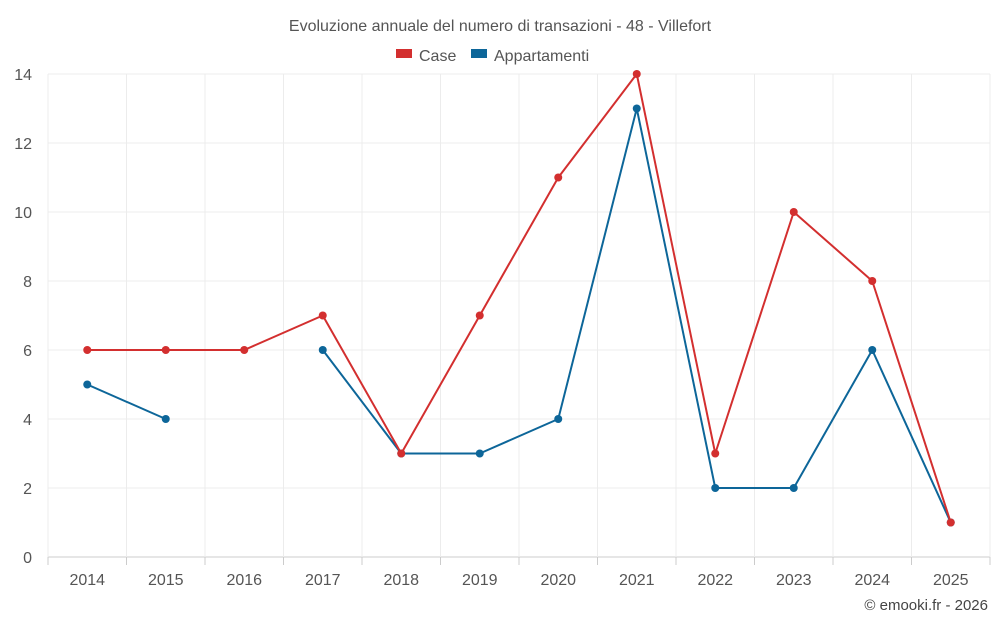 Image resolution: width=1000 pixels, height=625 pixels. Describe the element at coordinates (165, 419) in the screenshot. I see `data-point-appartamenti-2015` at that location.